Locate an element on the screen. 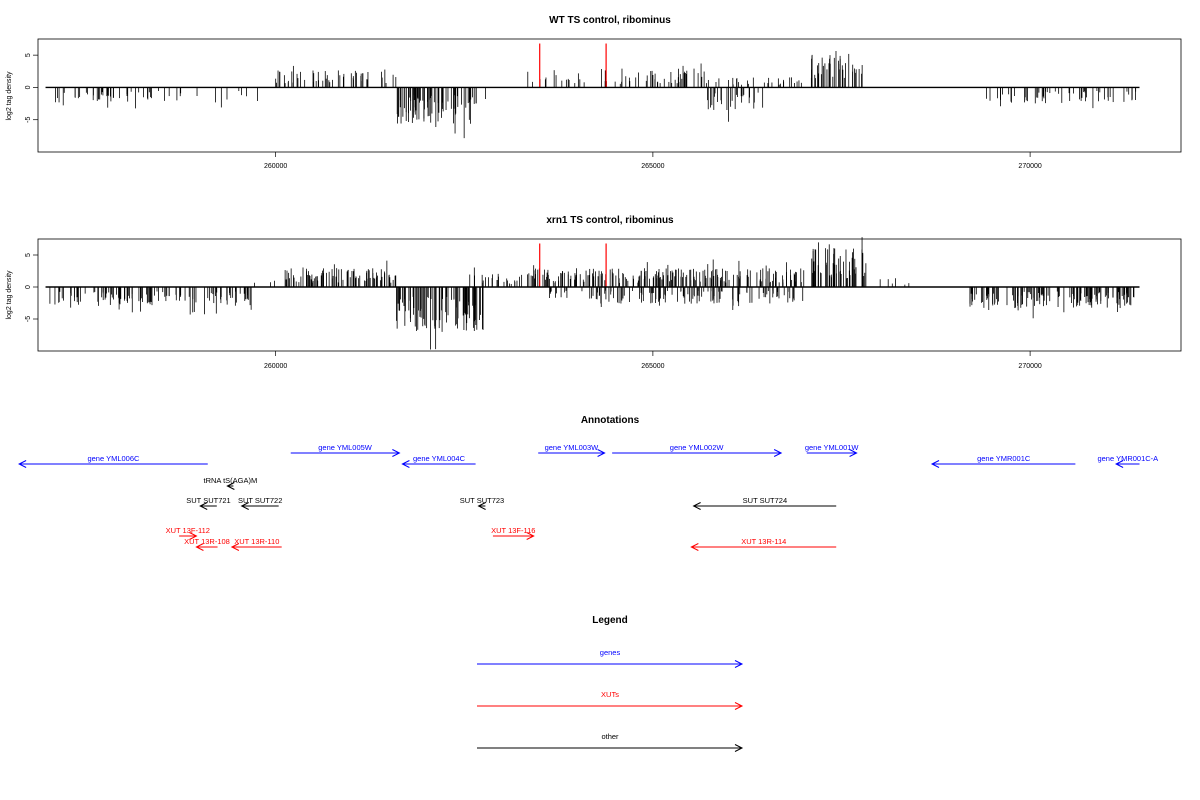 The image size is (1200, 800). panel-title: WT TS control, ribominus is located at coordinates (610, 20).